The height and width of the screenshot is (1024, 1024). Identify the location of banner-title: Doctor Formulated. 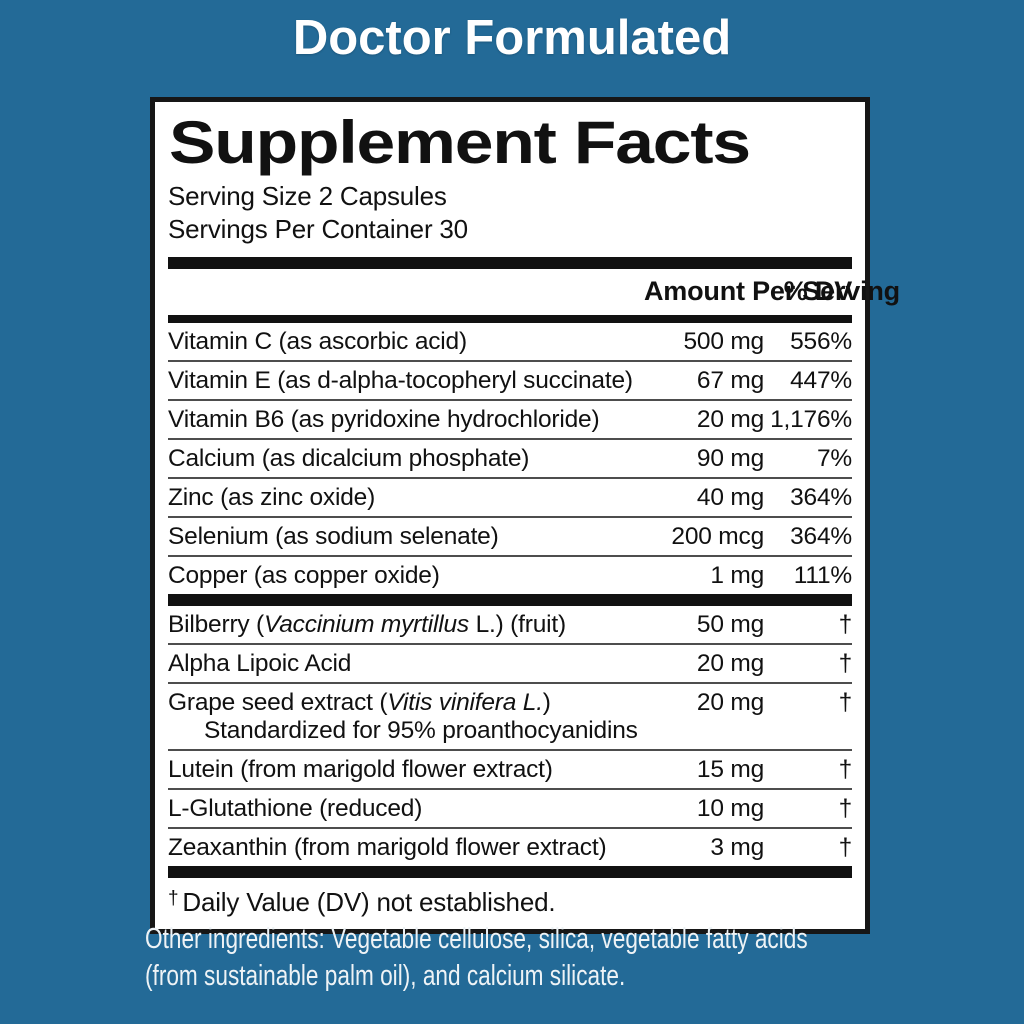
(512, 38).